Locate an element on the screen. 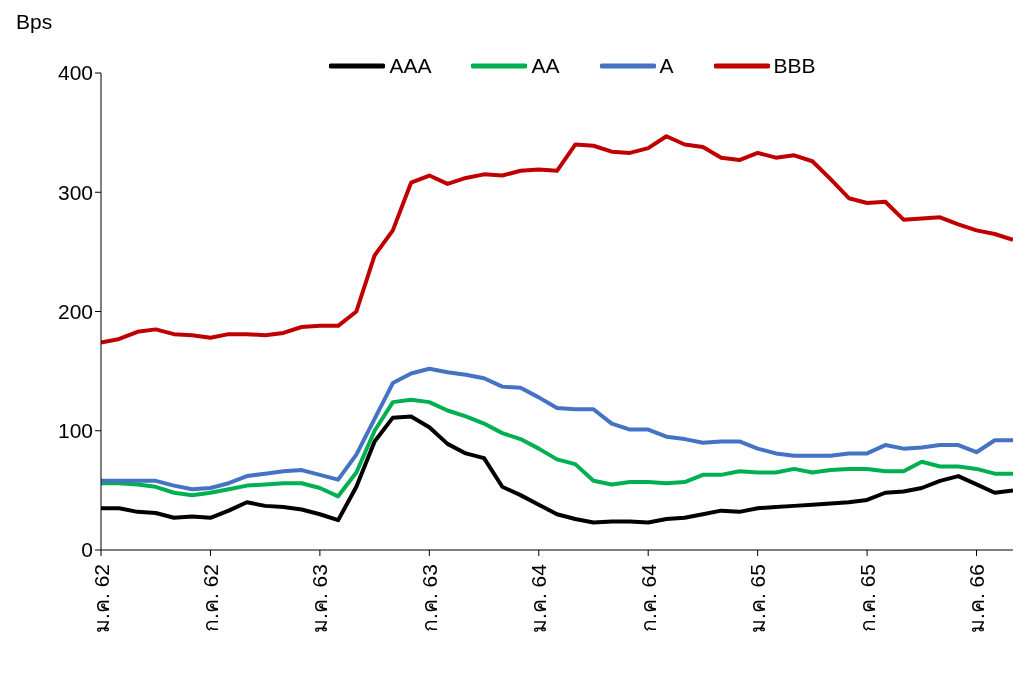  x-tick-label: ก.ค. 64 is located at coordinates (648, 597).